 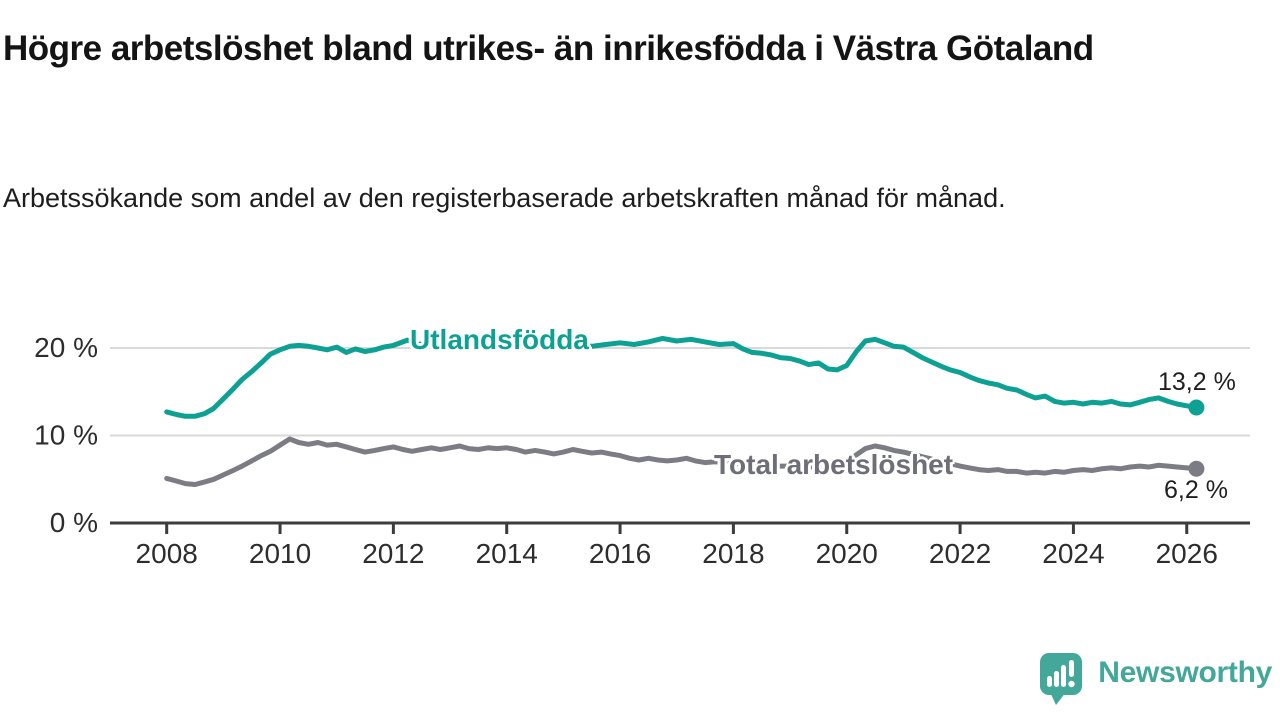 I want to click on x-tick-label: 2008, so click(x=167, y=553).